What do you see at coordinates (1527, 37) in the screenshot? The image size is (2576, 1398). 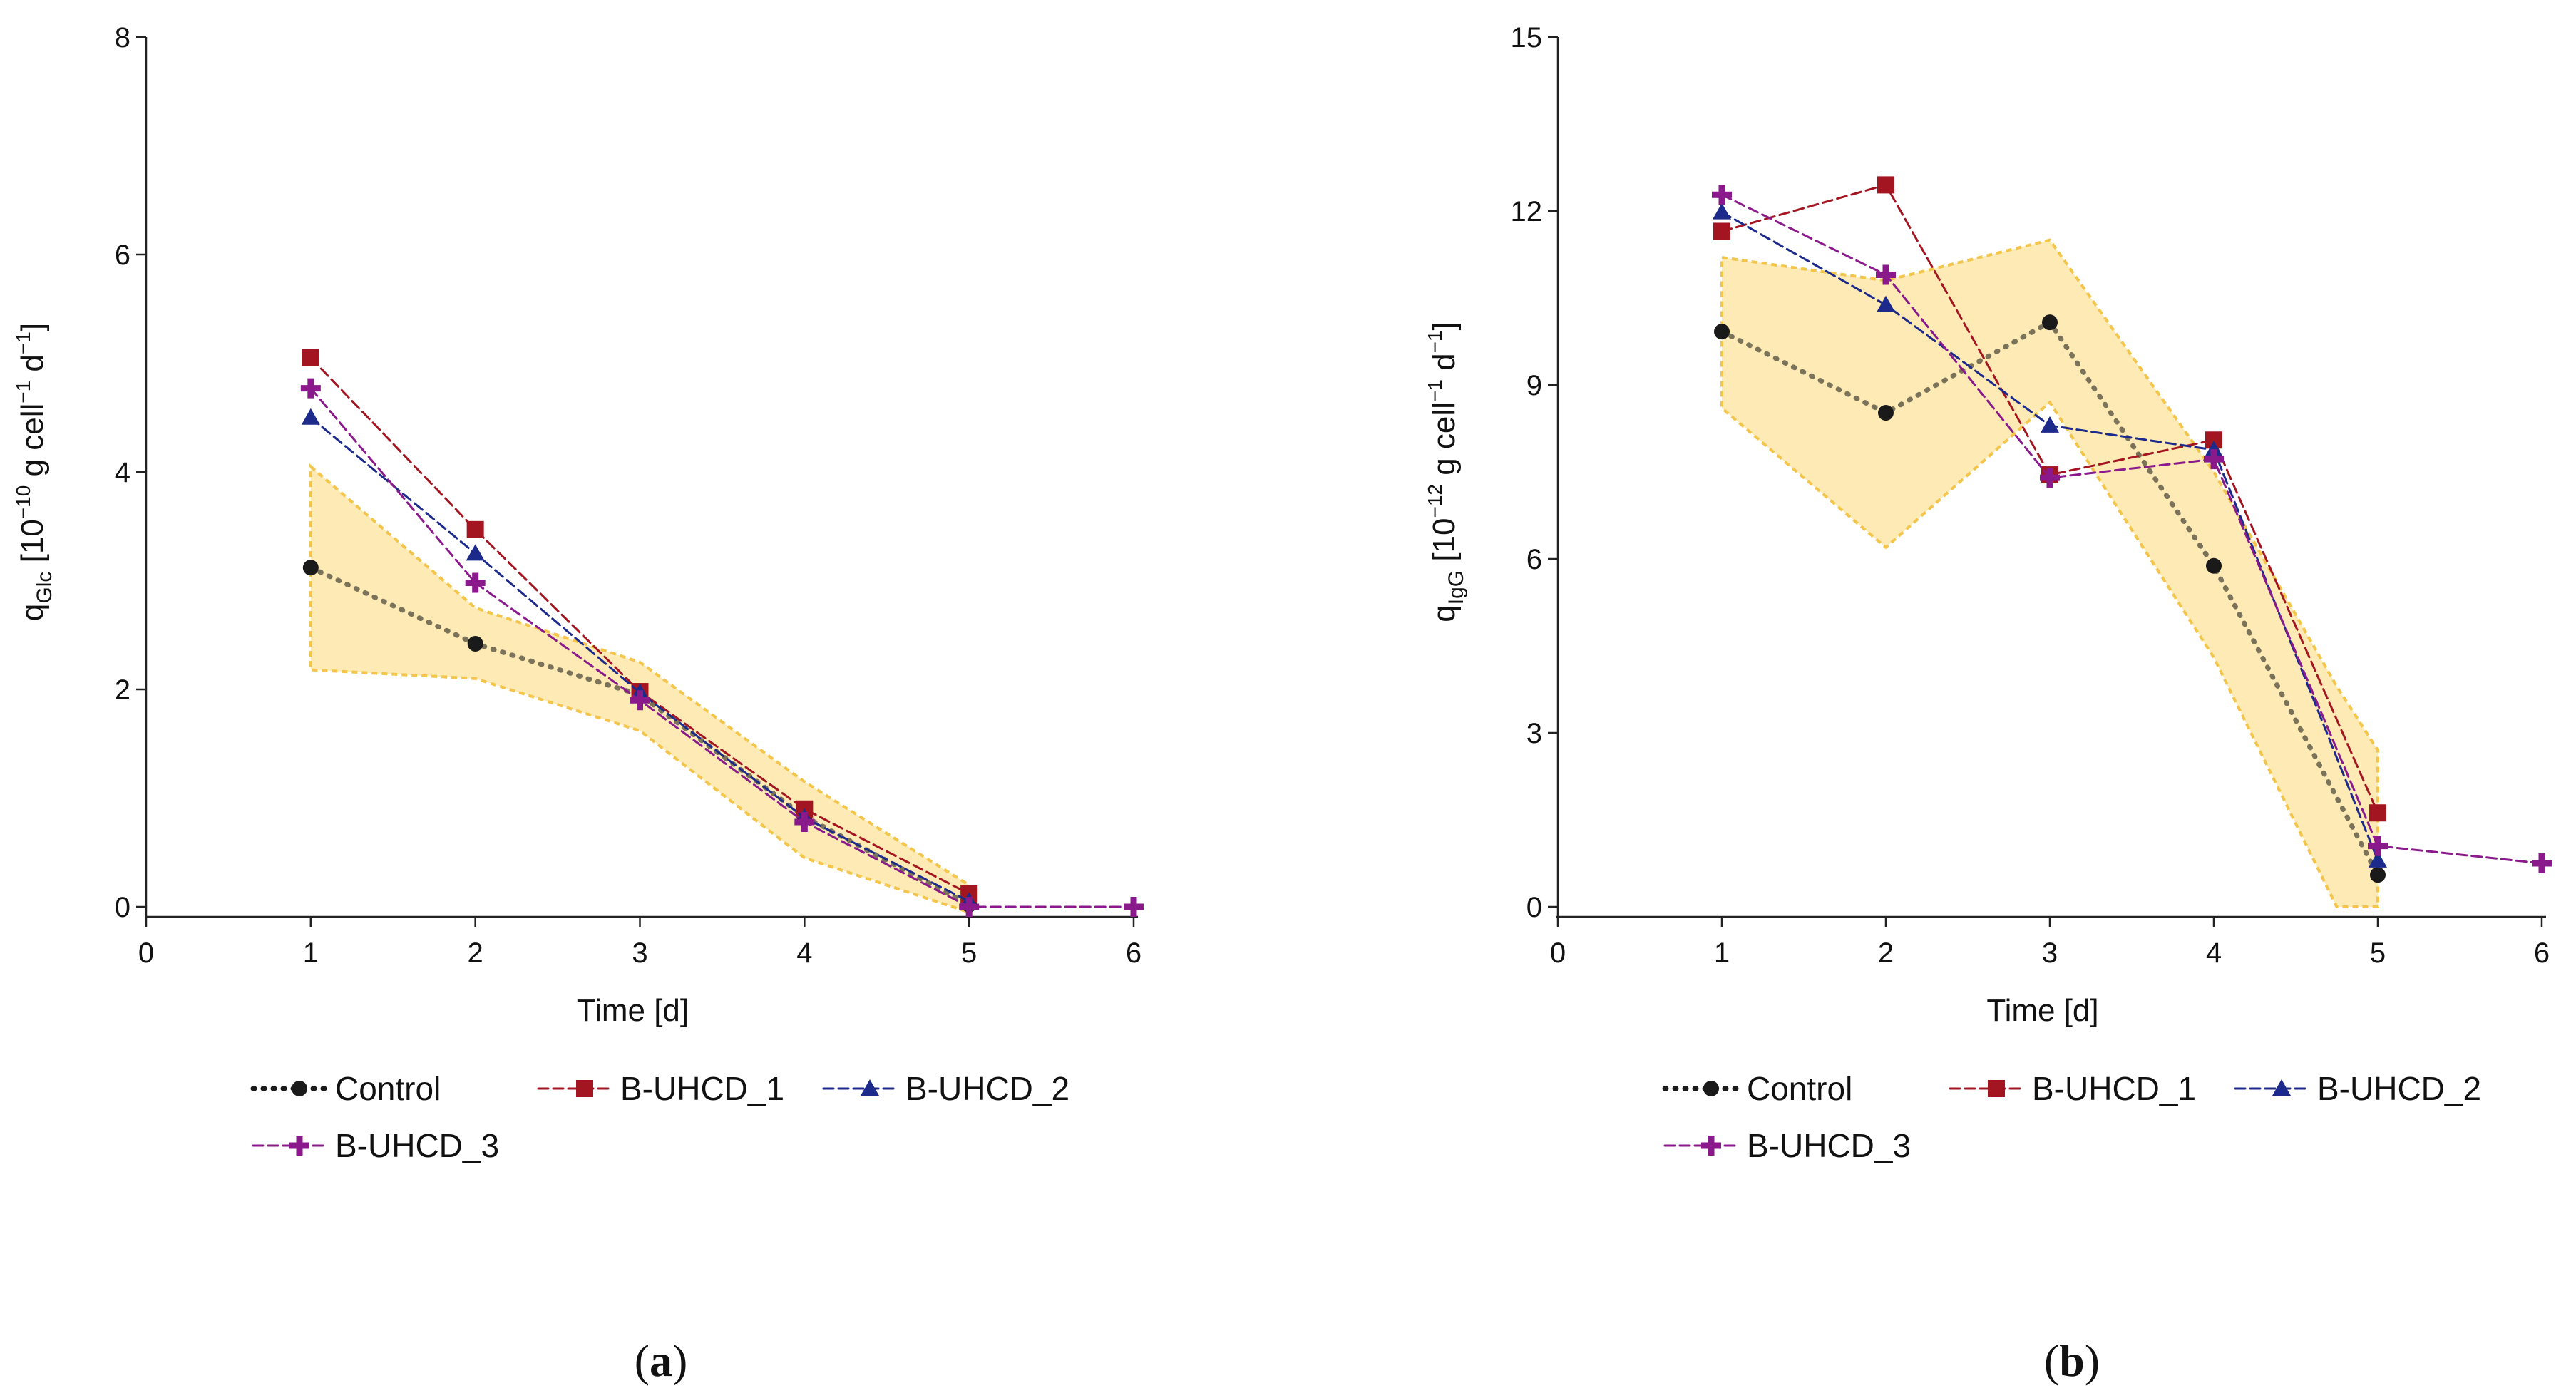 I see `y-tick-label: 15` at bounding box center [1527, 37].